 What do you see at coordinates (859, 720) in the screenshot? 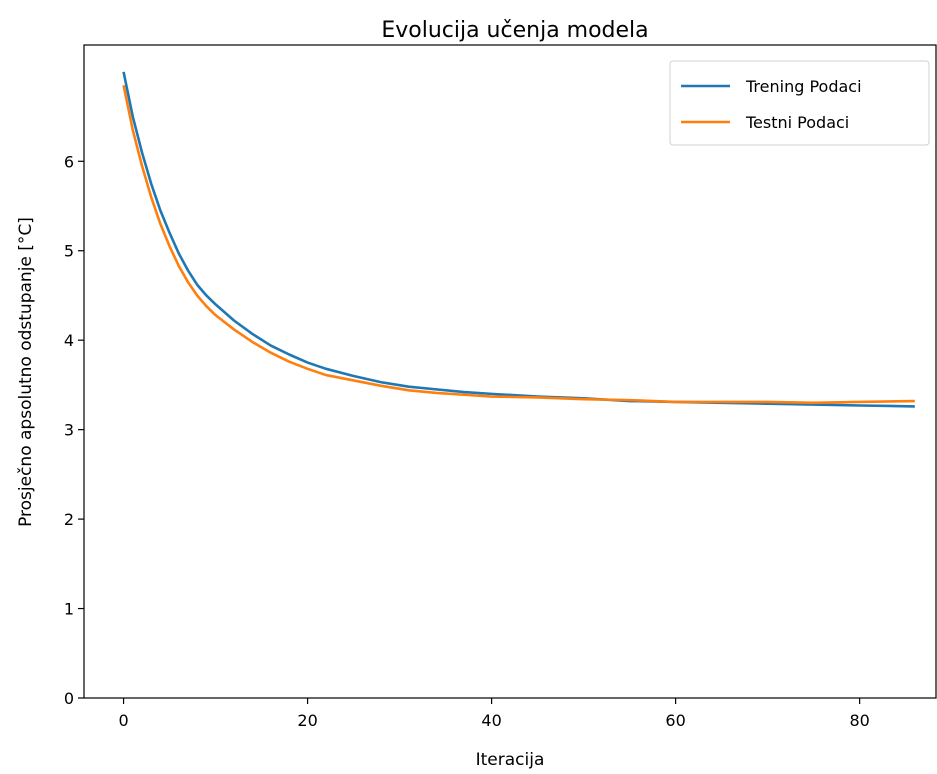
I see `x-tick-label: 80` at bounding box center [859, 720].